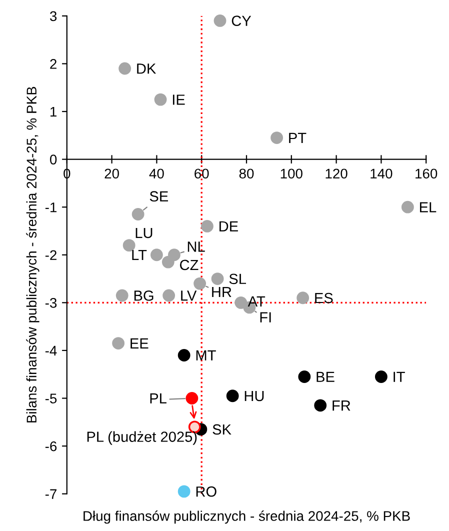 The height and width of the screenshot is (531, 449). I want to click on annotation: PL (budżet 2025), so click(142, 438).